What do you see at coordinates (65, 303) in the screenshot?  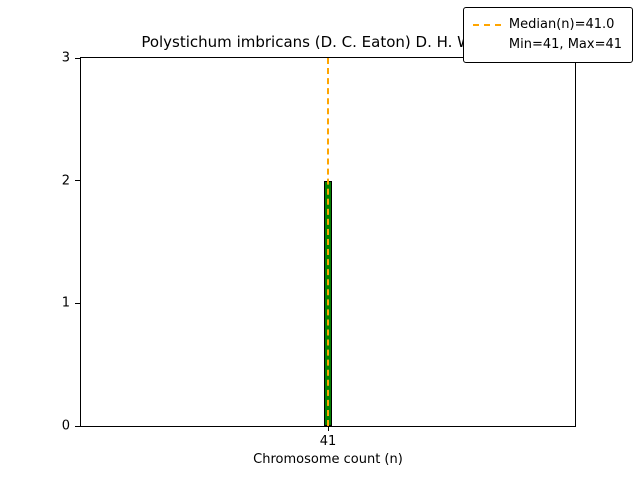 I see `y-tick-label: 1` at bounding box center [65, 303].